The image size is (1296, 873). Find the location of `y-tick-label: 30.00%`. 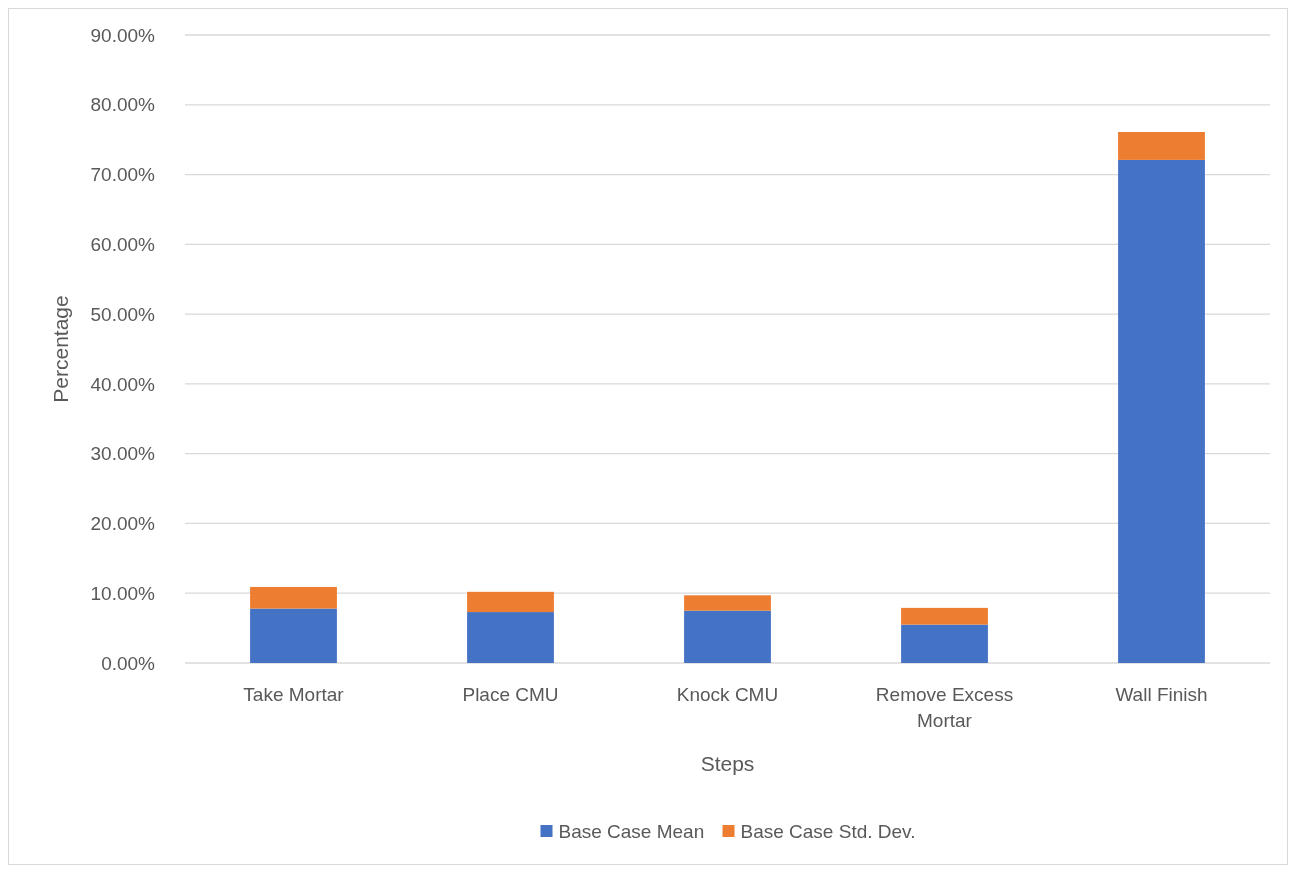

y-tick-label: 30.00% is located at coordinates (123, 454).